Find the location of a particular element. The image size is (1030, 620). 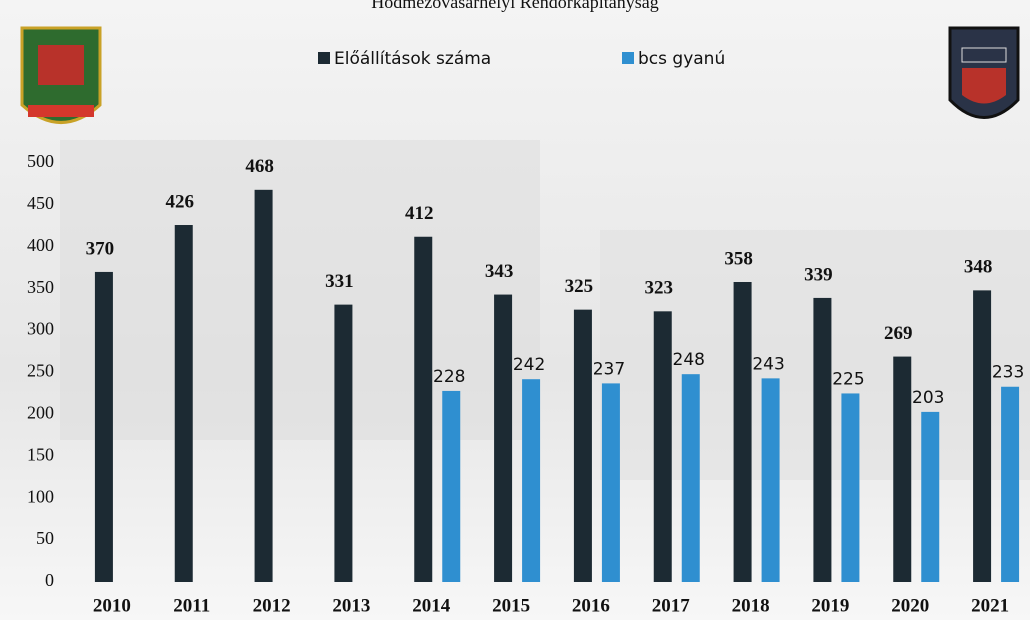

x-tick-label: 2011 is located at coordinates (191, 605).